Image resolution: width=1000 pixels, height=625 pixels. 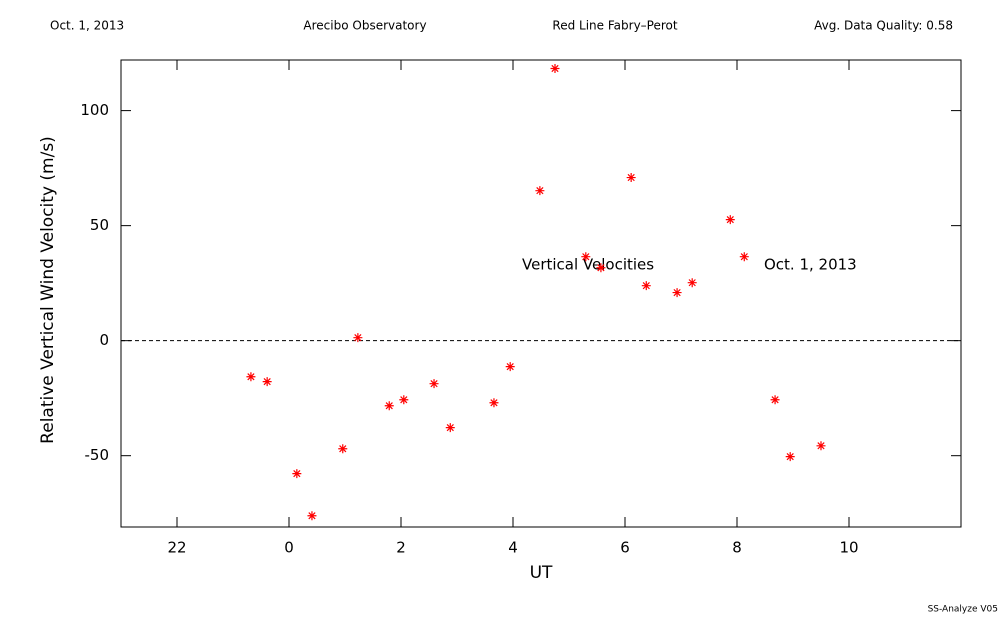 What do you see at coordinates (176, 548) in the screenshot?
I see `x-tick-label: 22` at bounding box center [176, 548].